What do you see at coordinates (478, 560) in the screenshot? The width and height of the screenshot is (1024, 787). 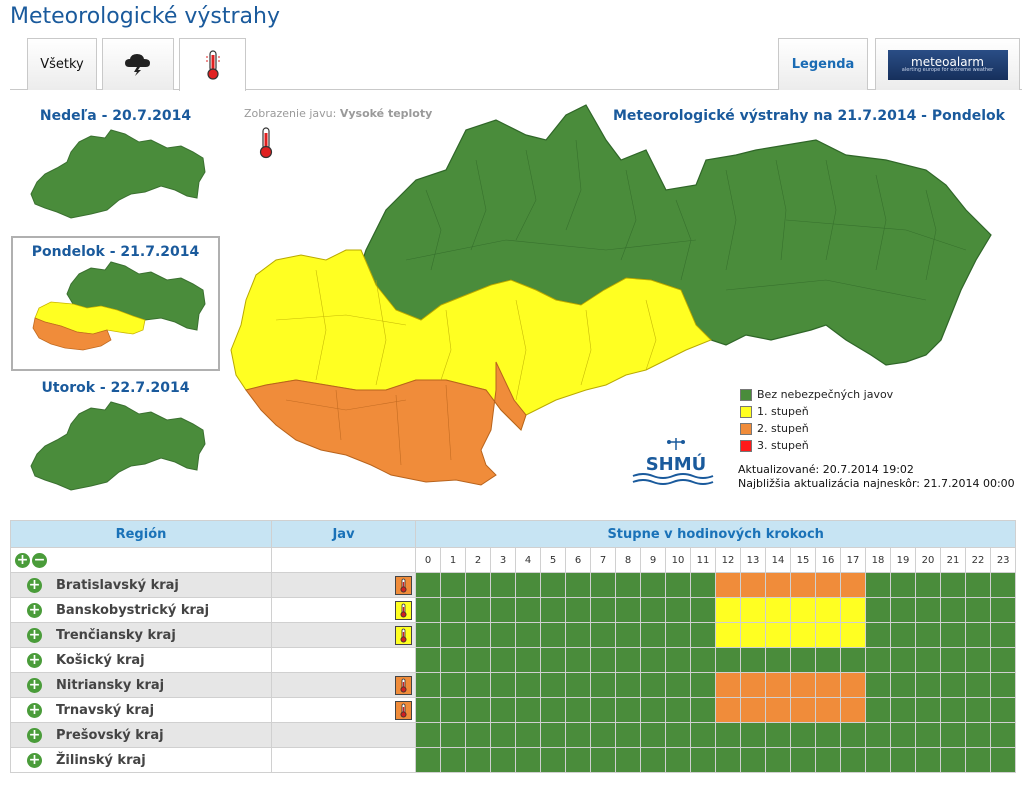 I see `hour-label: 2` at bounding box center [478, 560].